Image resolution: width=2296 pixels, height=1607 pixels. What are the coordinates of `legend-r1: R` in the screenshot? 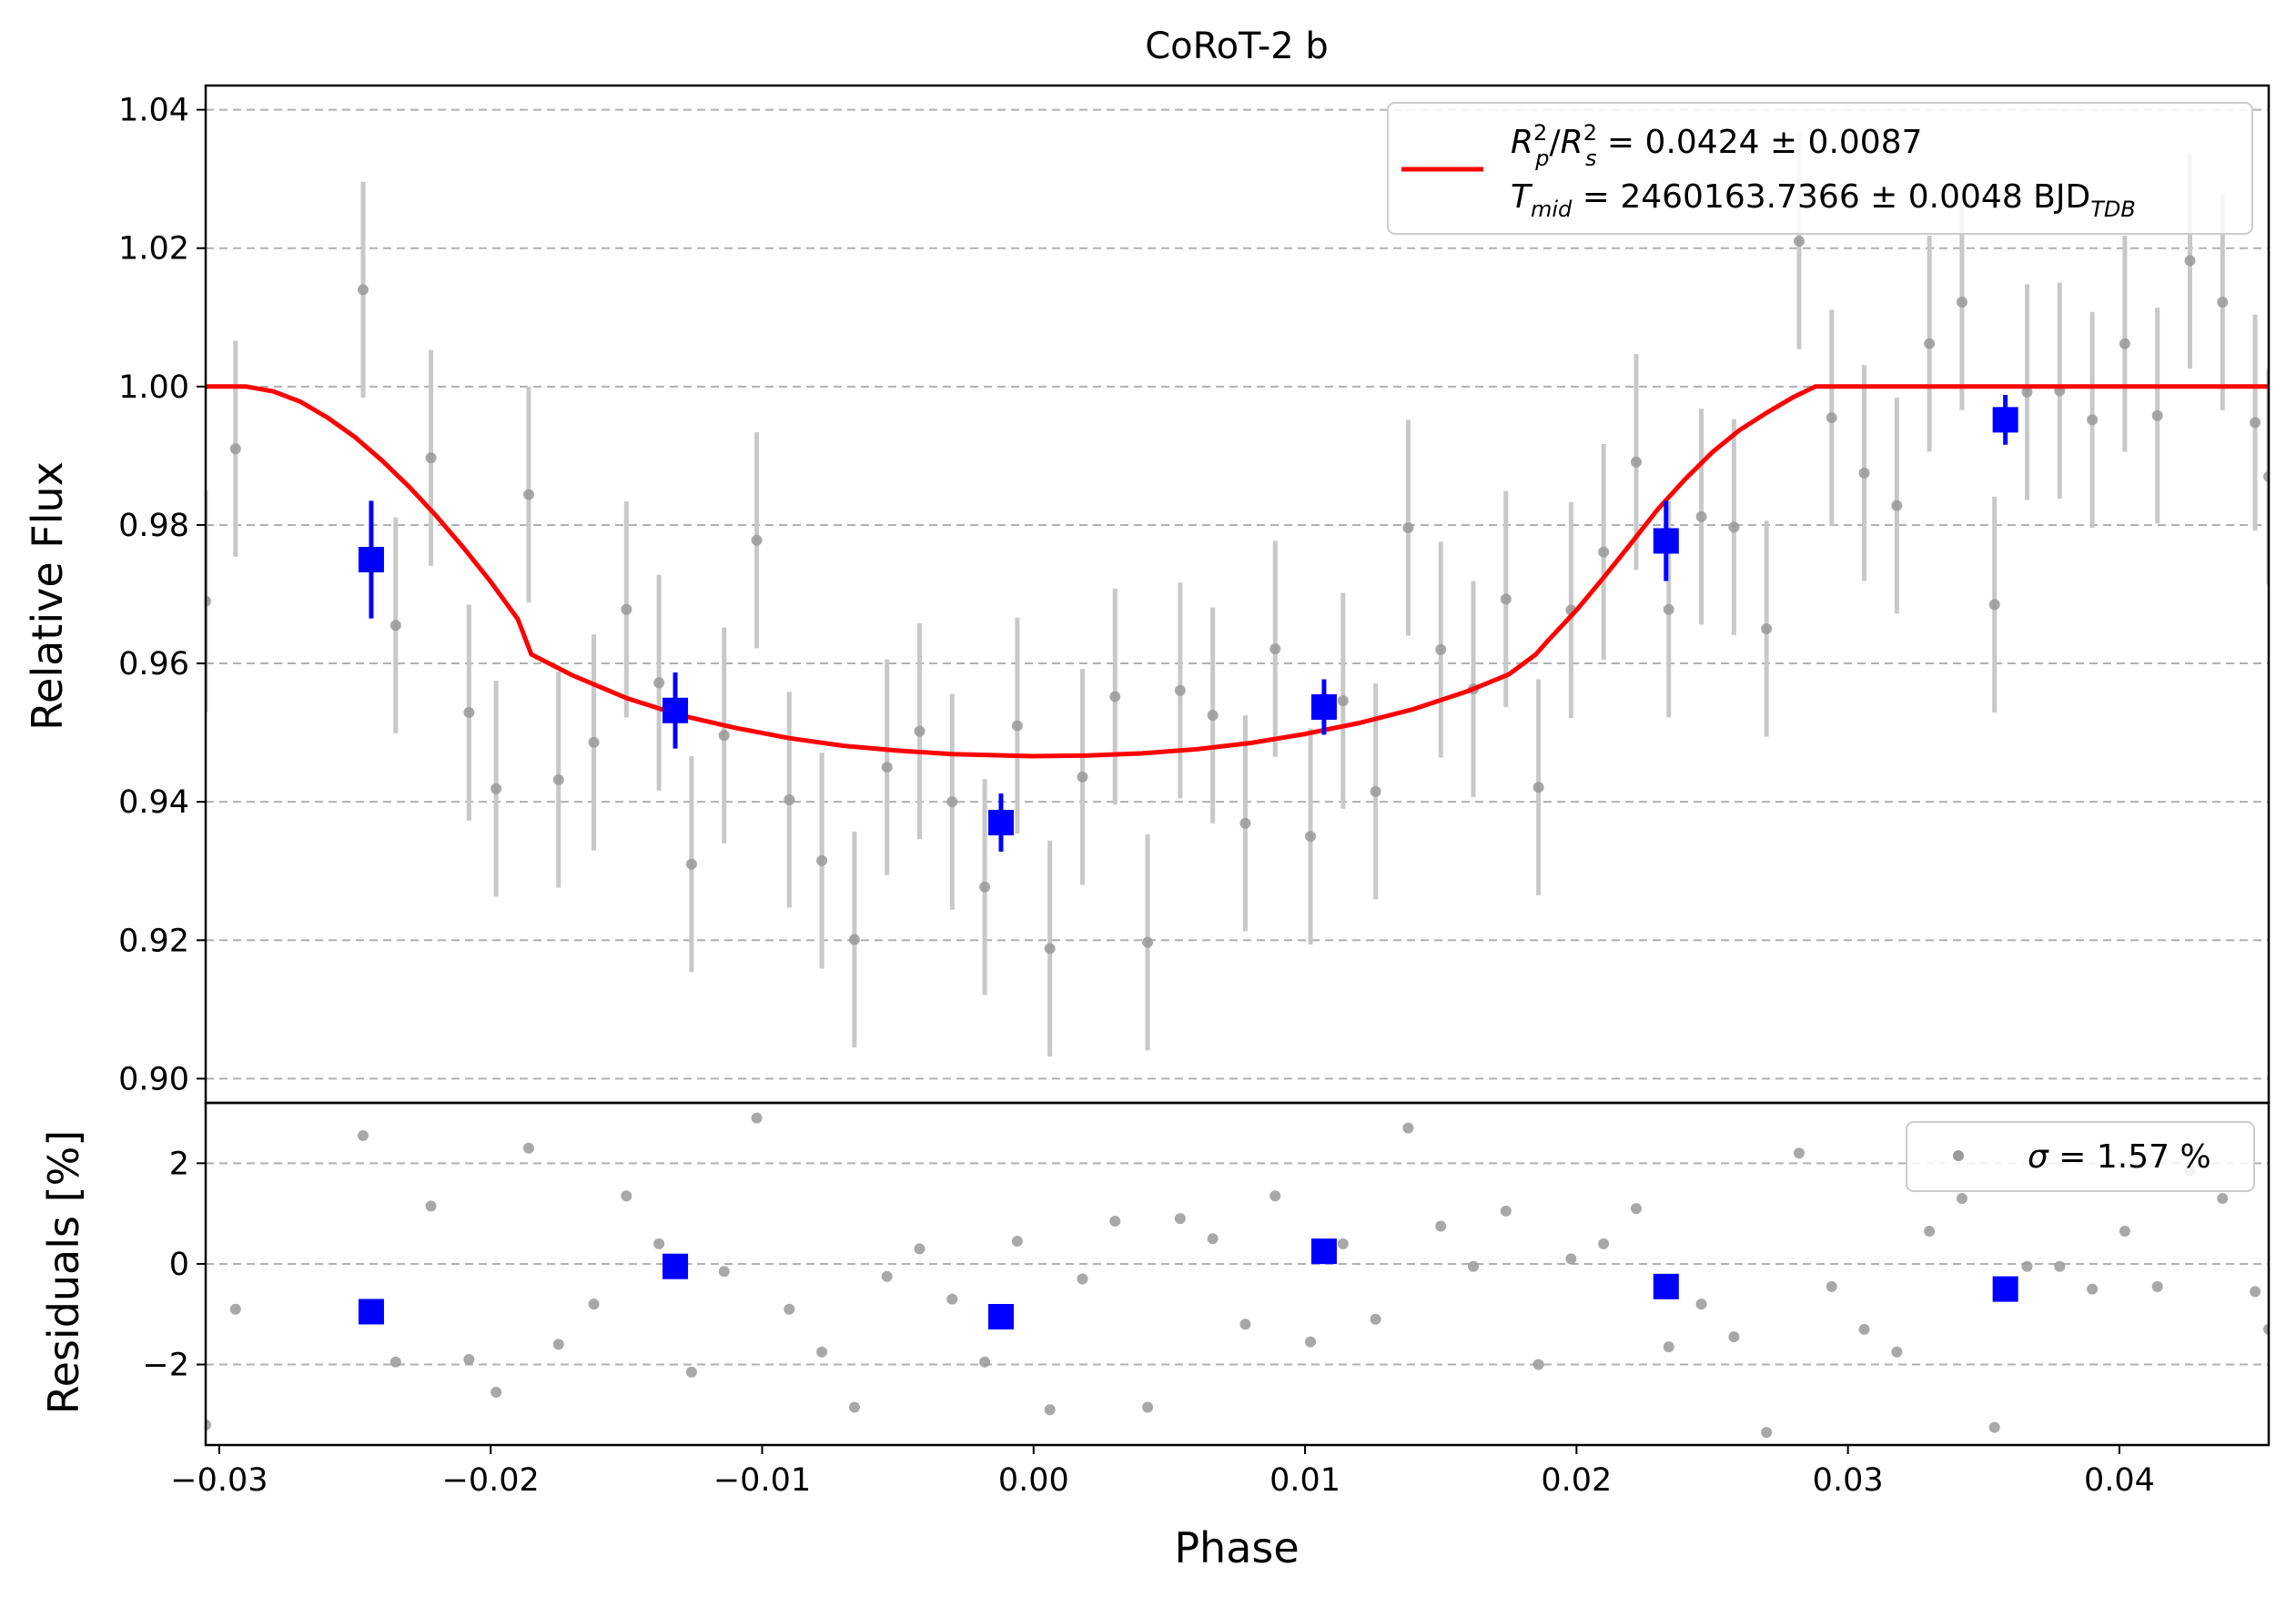 It's located at (1522, 142).